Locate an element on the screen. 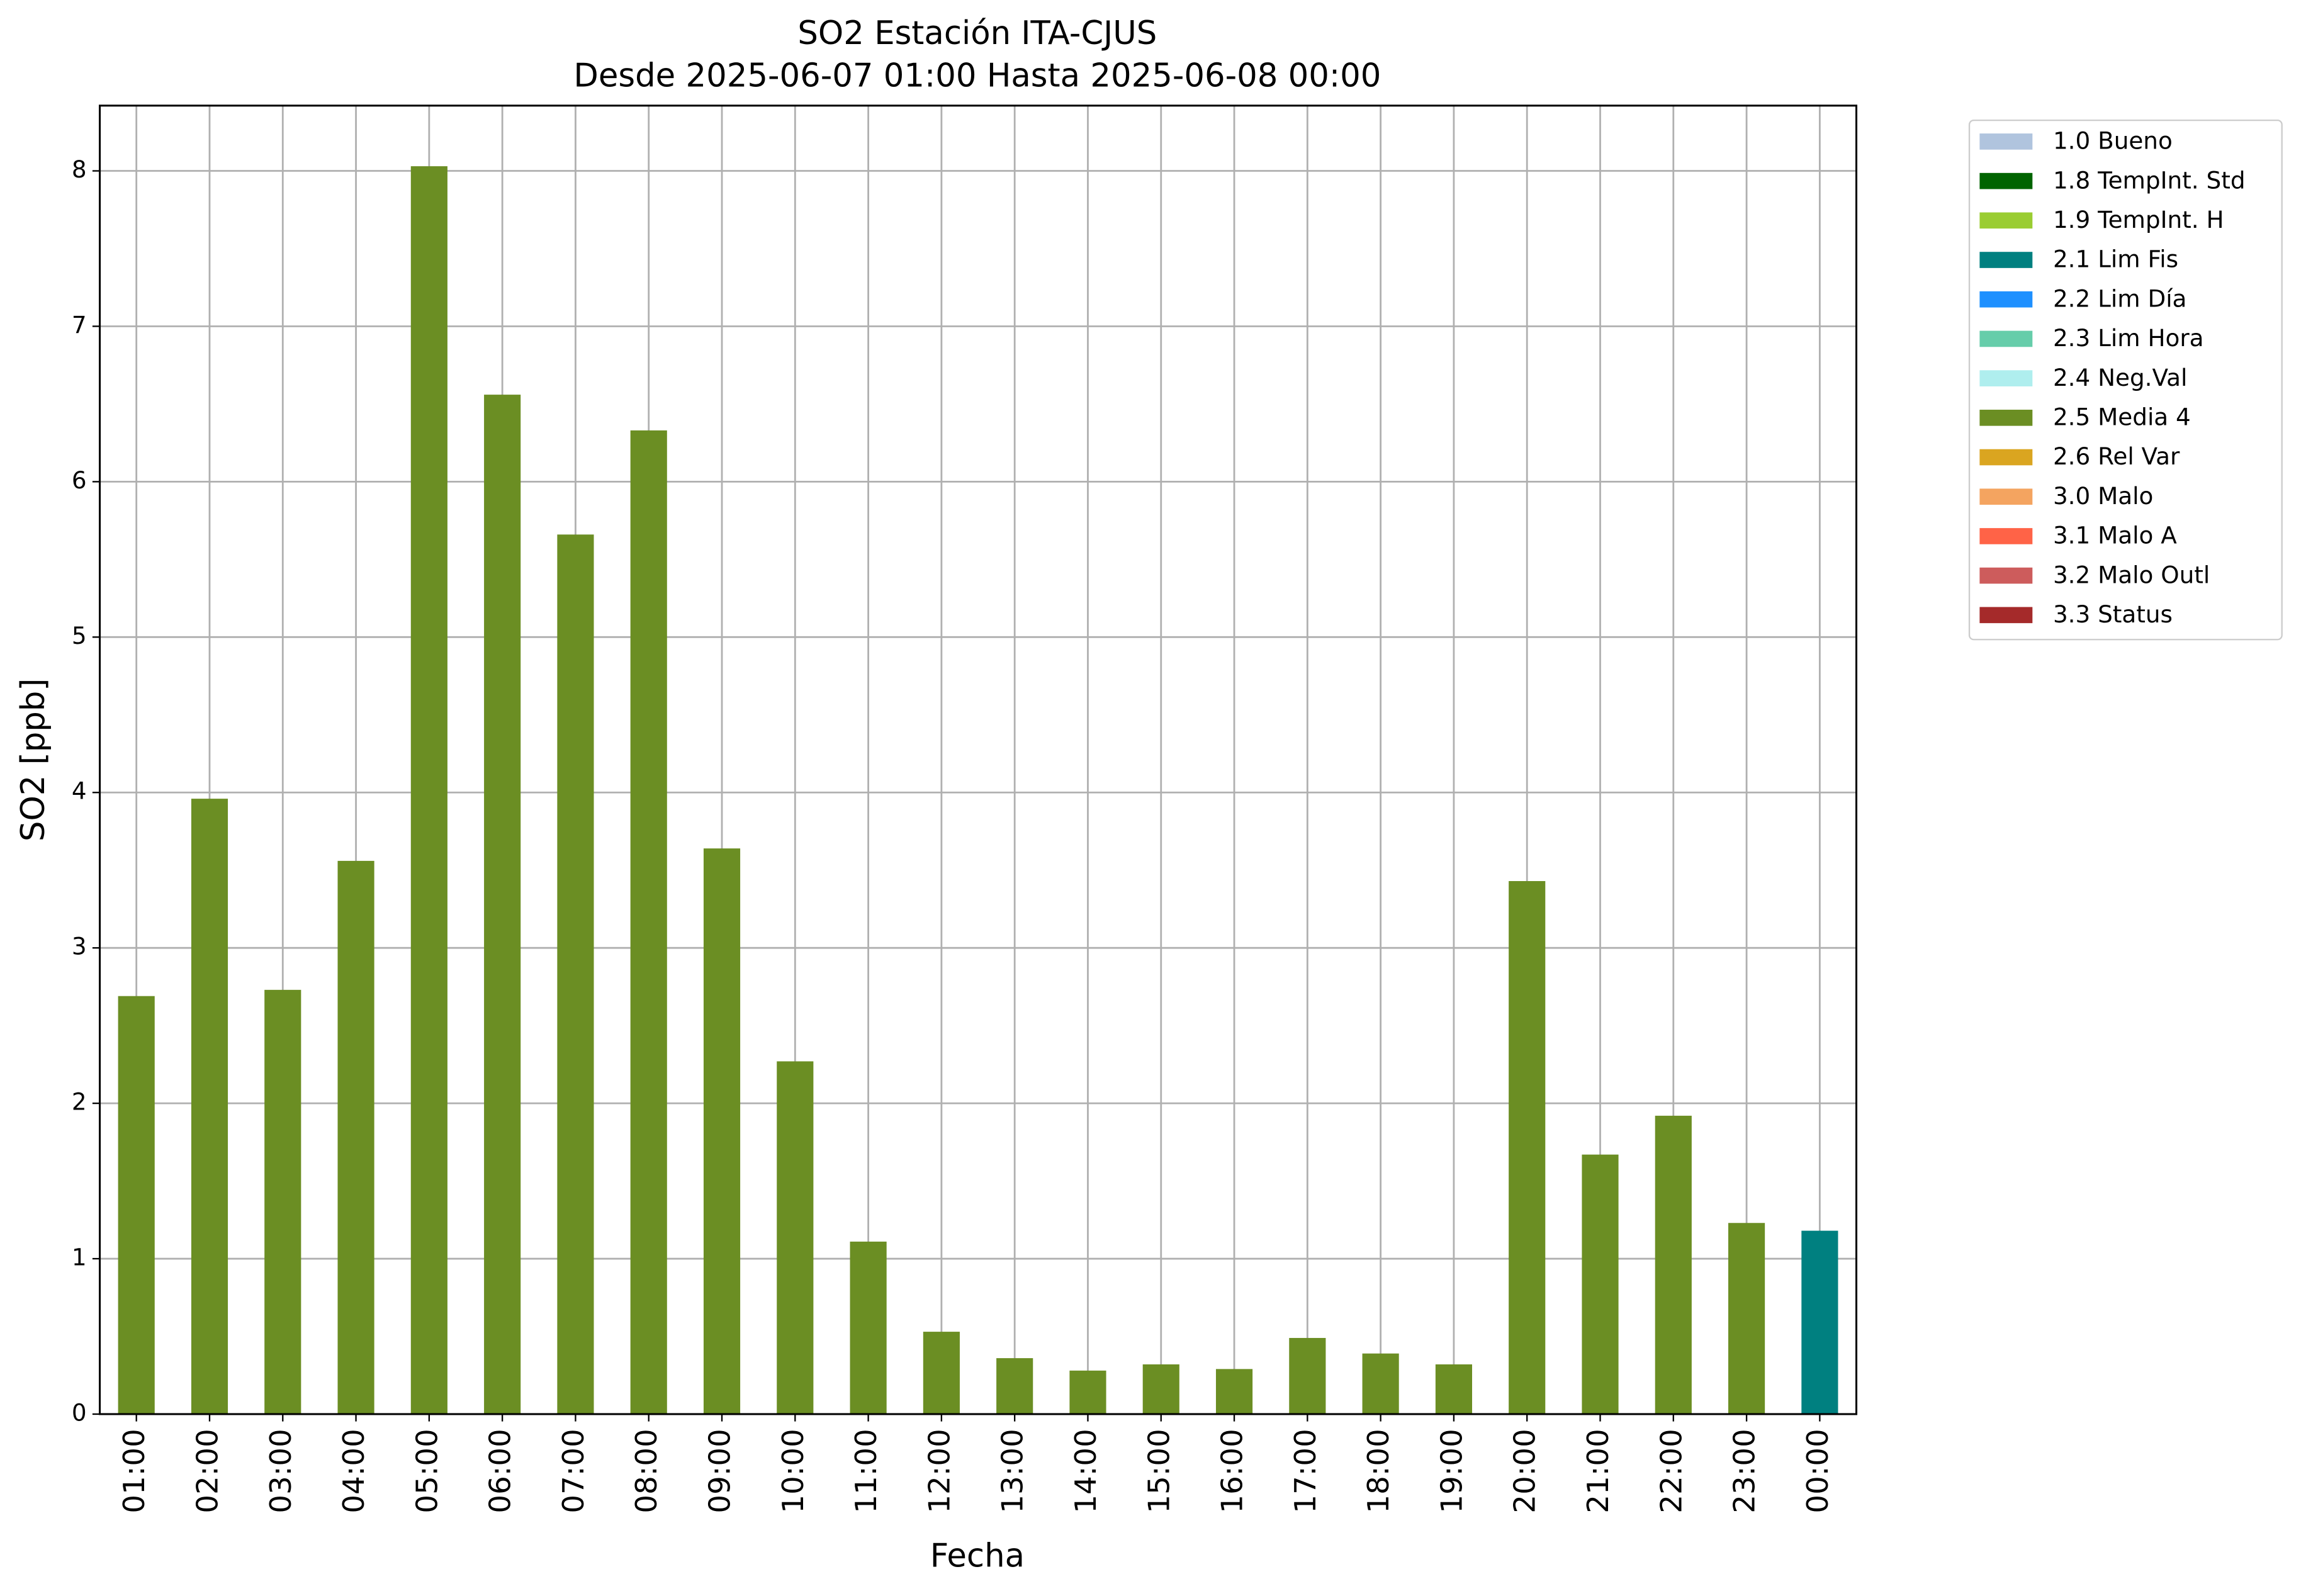 This screenshot has width=2301, height=1596. legend-label: 2.2 Lim Día is located at coordinates (2119, 298).